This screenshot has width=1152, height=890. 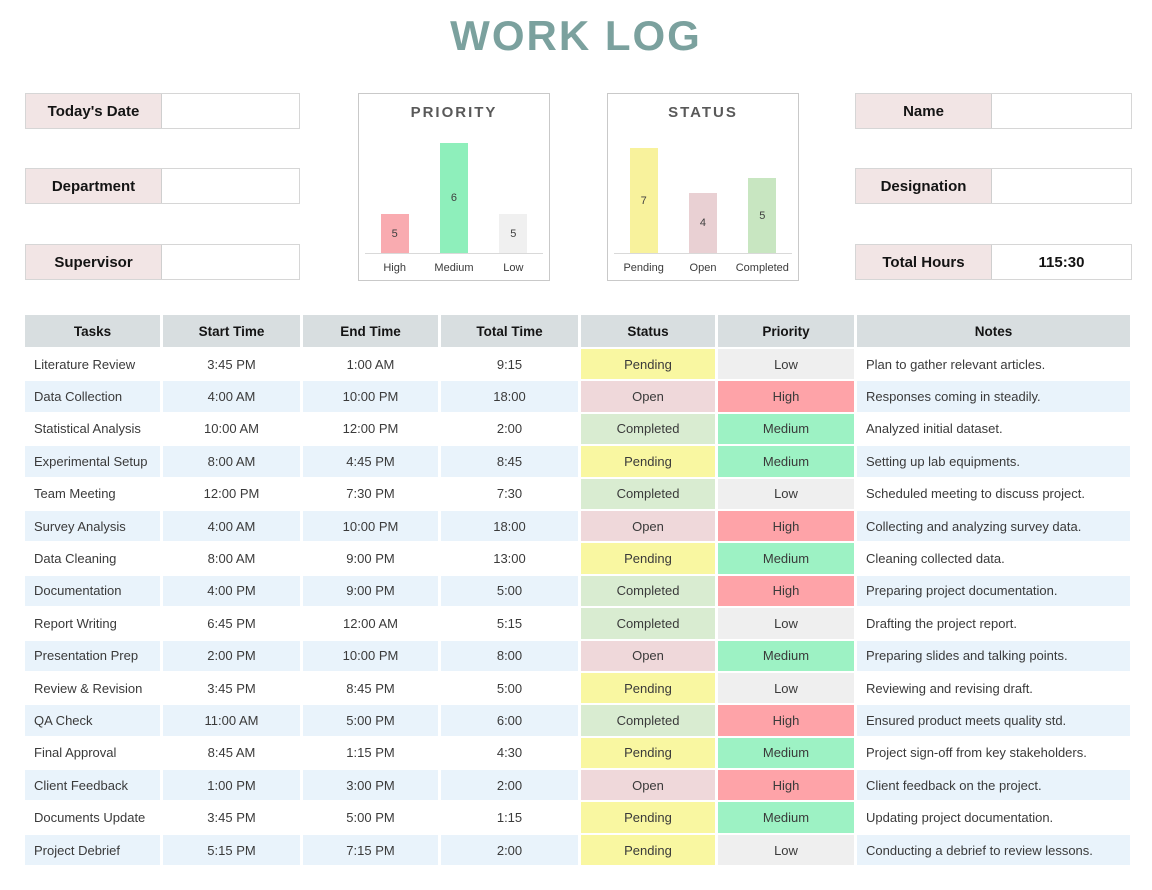 What do you see at coordinates (370, 558) in the screenshot?
I see `cell-end-time: 9:00 PM` at bounding box center [370, 558].